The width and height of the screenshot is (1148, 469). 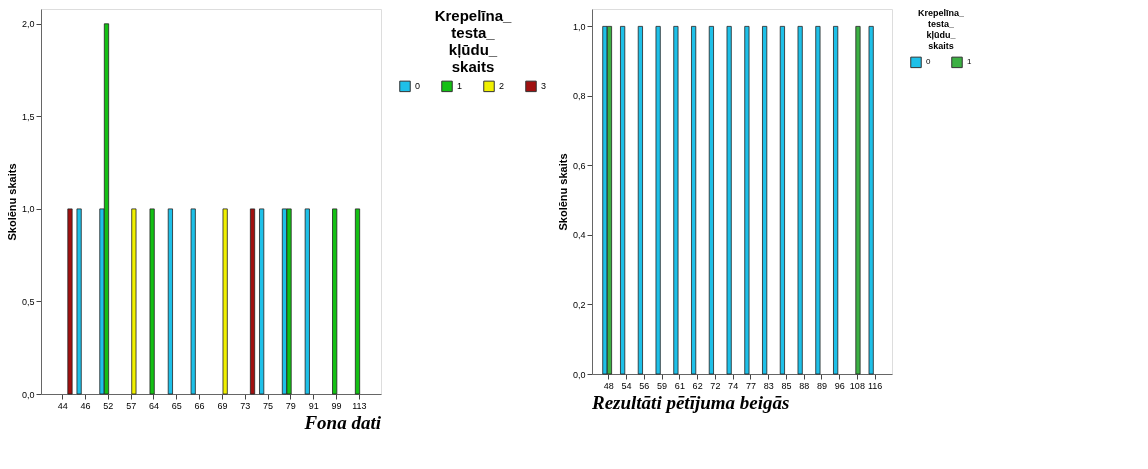 I want to click on x-tick-label: 99, so click(x=336, y=405).